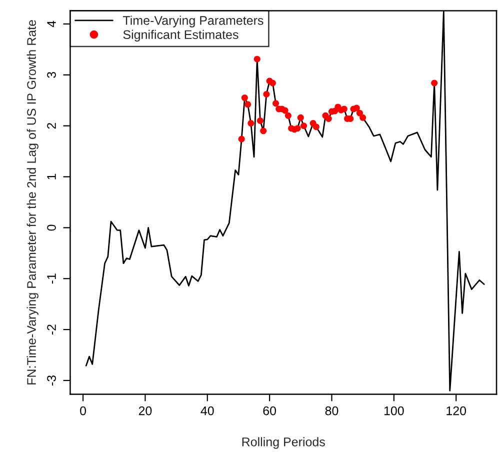  What do you see at coordinates (180, 36) in the screenshot?
I see `legend-label: Significant Estimates` at bounding box center [180, 36].